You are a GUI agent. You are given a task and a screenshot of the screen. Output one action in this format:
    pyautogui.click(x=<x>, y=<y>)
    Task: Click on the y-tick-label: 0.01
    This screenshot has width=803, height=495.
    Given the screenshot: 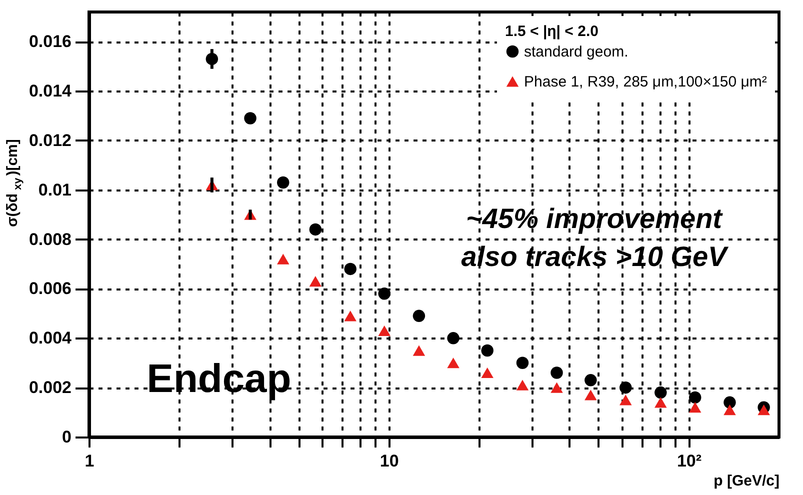 What is the action you would take?
    pyautogui.click(x=55, y=190)
    